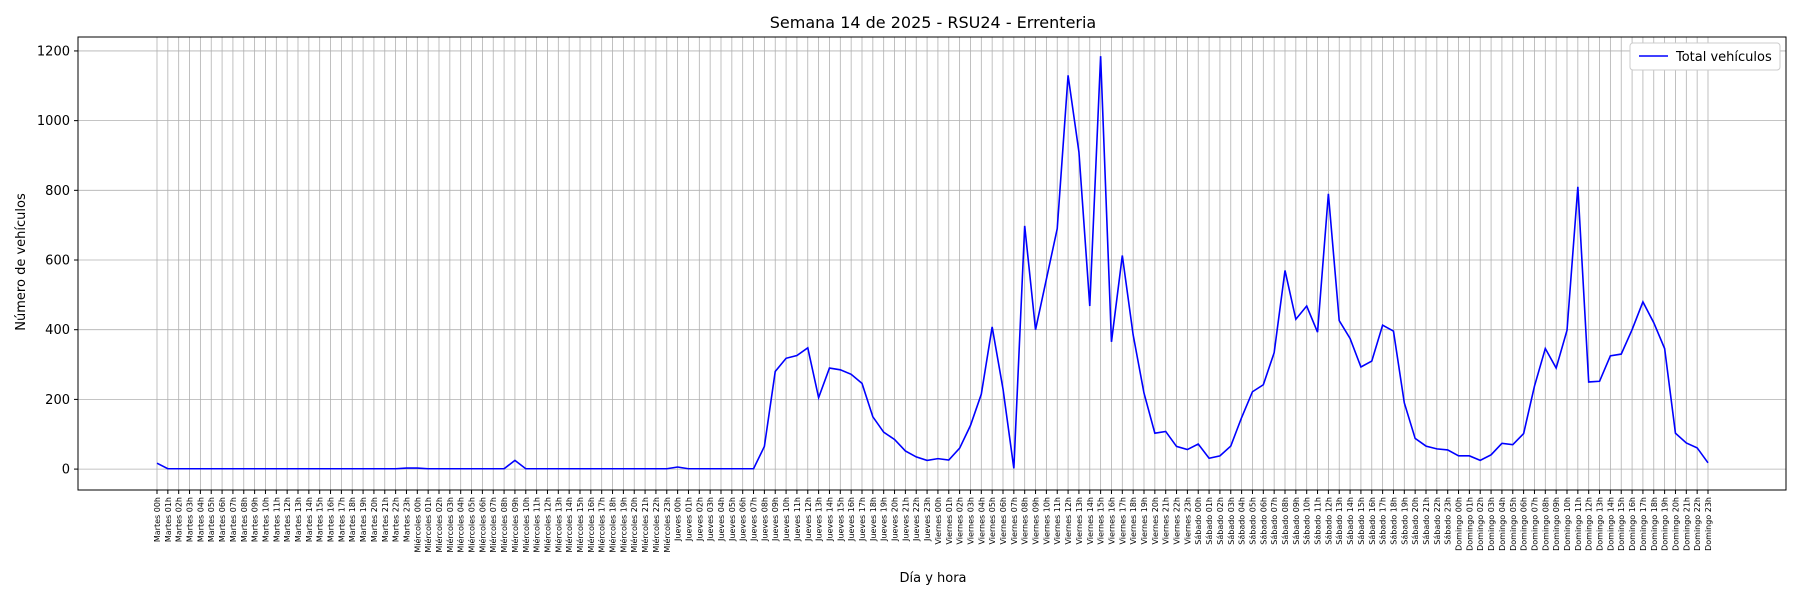 This screenshot has width=1800, height=600. What do you see at coordinates (1025, 521) in the screenshot?
I see `x-tick-label: Viernes 08h` at bounding box center [1025, 521].